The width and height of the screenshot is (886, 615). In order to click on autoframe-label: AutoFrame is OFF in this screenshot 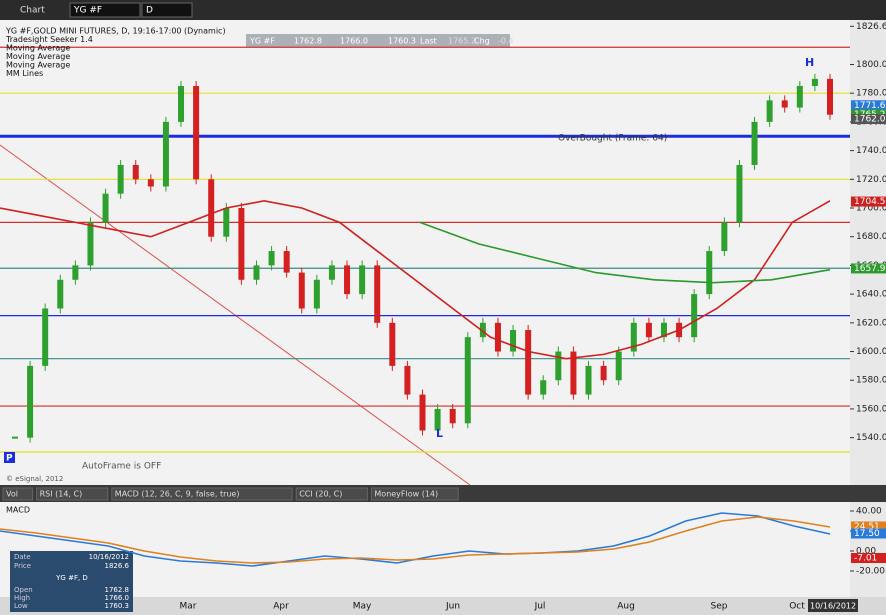, I will do `click(121, 467)`.